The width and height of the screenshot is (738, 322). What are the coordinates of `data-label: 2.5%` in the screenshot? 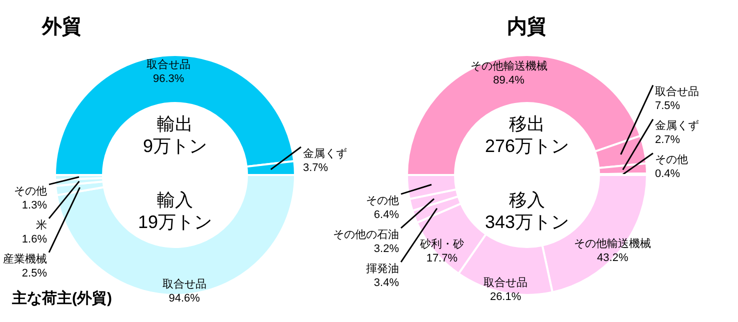 It's located at (35, 273).